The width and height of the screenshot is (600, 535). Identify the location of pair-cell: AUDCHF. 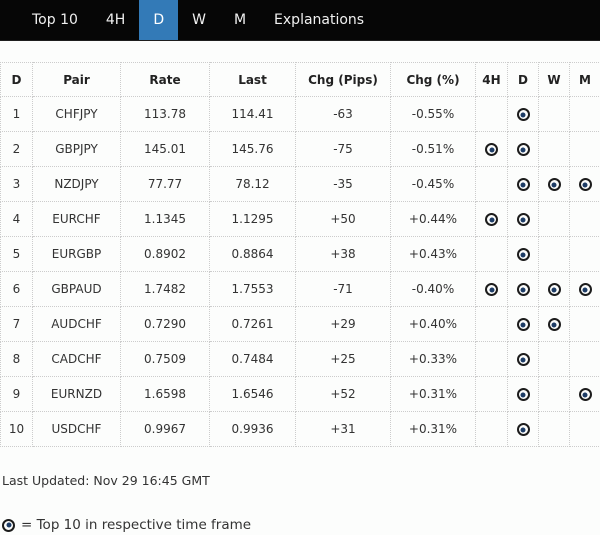
(76, 324).